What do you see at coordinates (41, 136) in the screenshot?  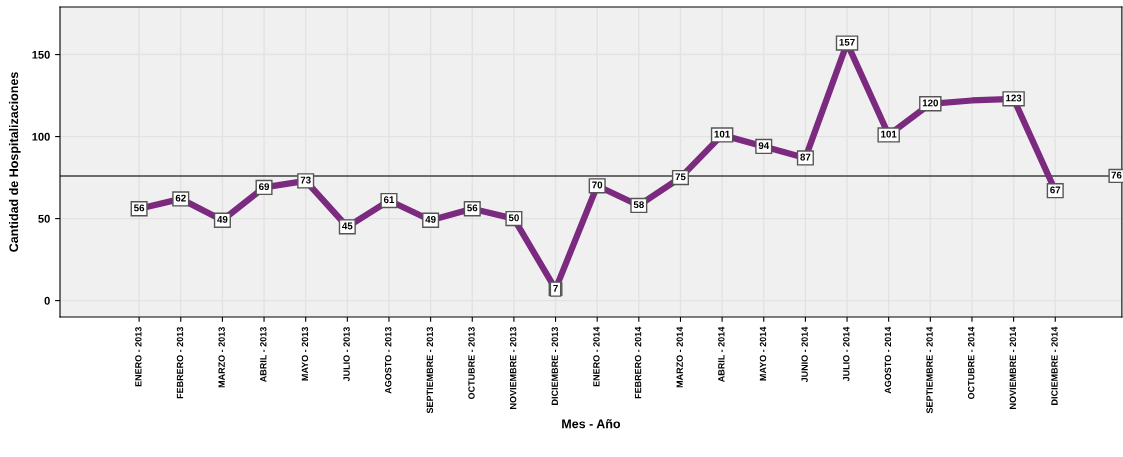 I see `y-tick-label: 100` at bounding box center [41, 136].